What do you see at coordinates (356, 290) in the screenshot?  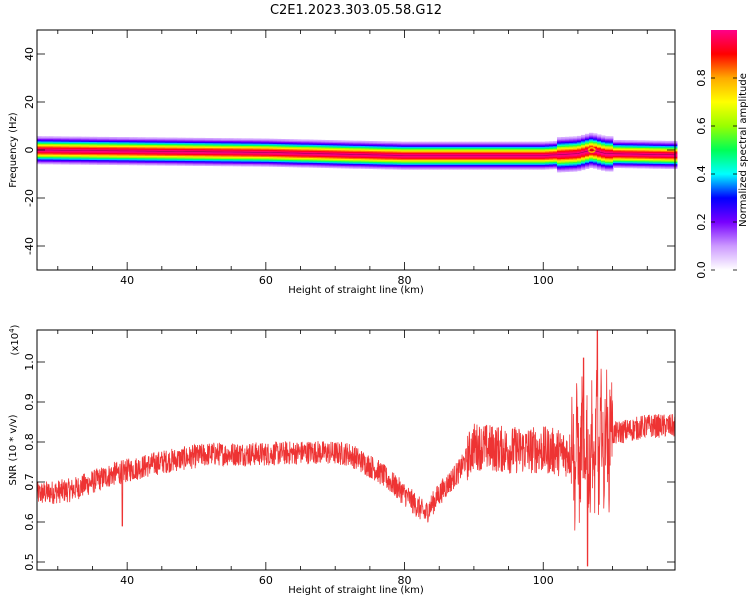 I see `spectrogram-x-axis-label: Height of straight line (km)` at bounding box center [356, 290].